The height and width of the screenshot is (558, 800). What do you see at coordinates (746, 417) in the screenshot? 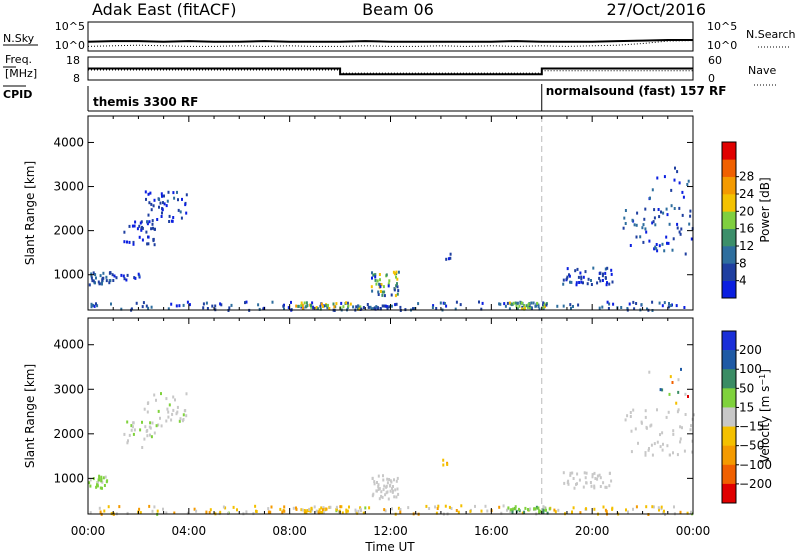
I see `velocity-colorbar: 200 100 50 15 −15 −50 −100 −200` at bounding box center [746, 417].